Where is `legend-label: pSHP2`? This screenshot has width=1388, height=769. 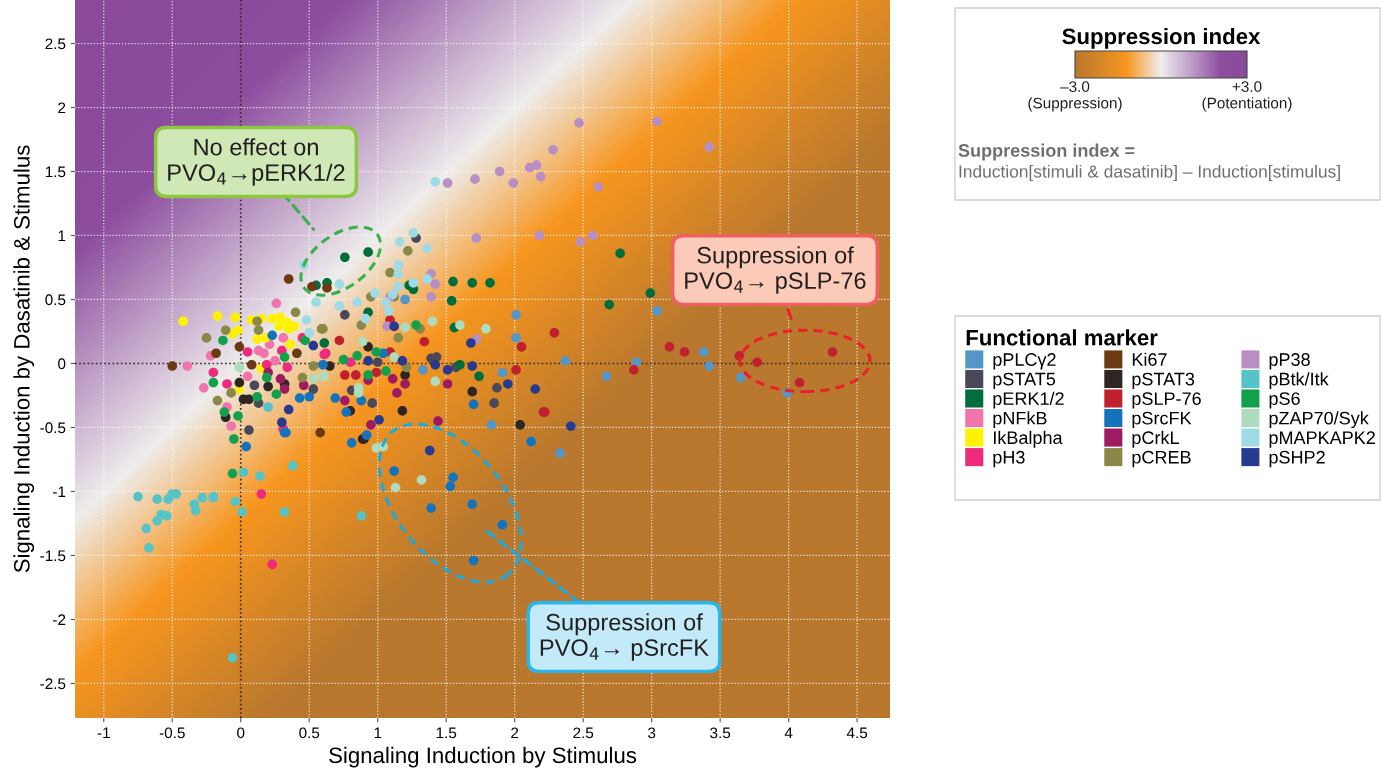 legend-label: pSHP2 is located at coordinates (1297, 459).